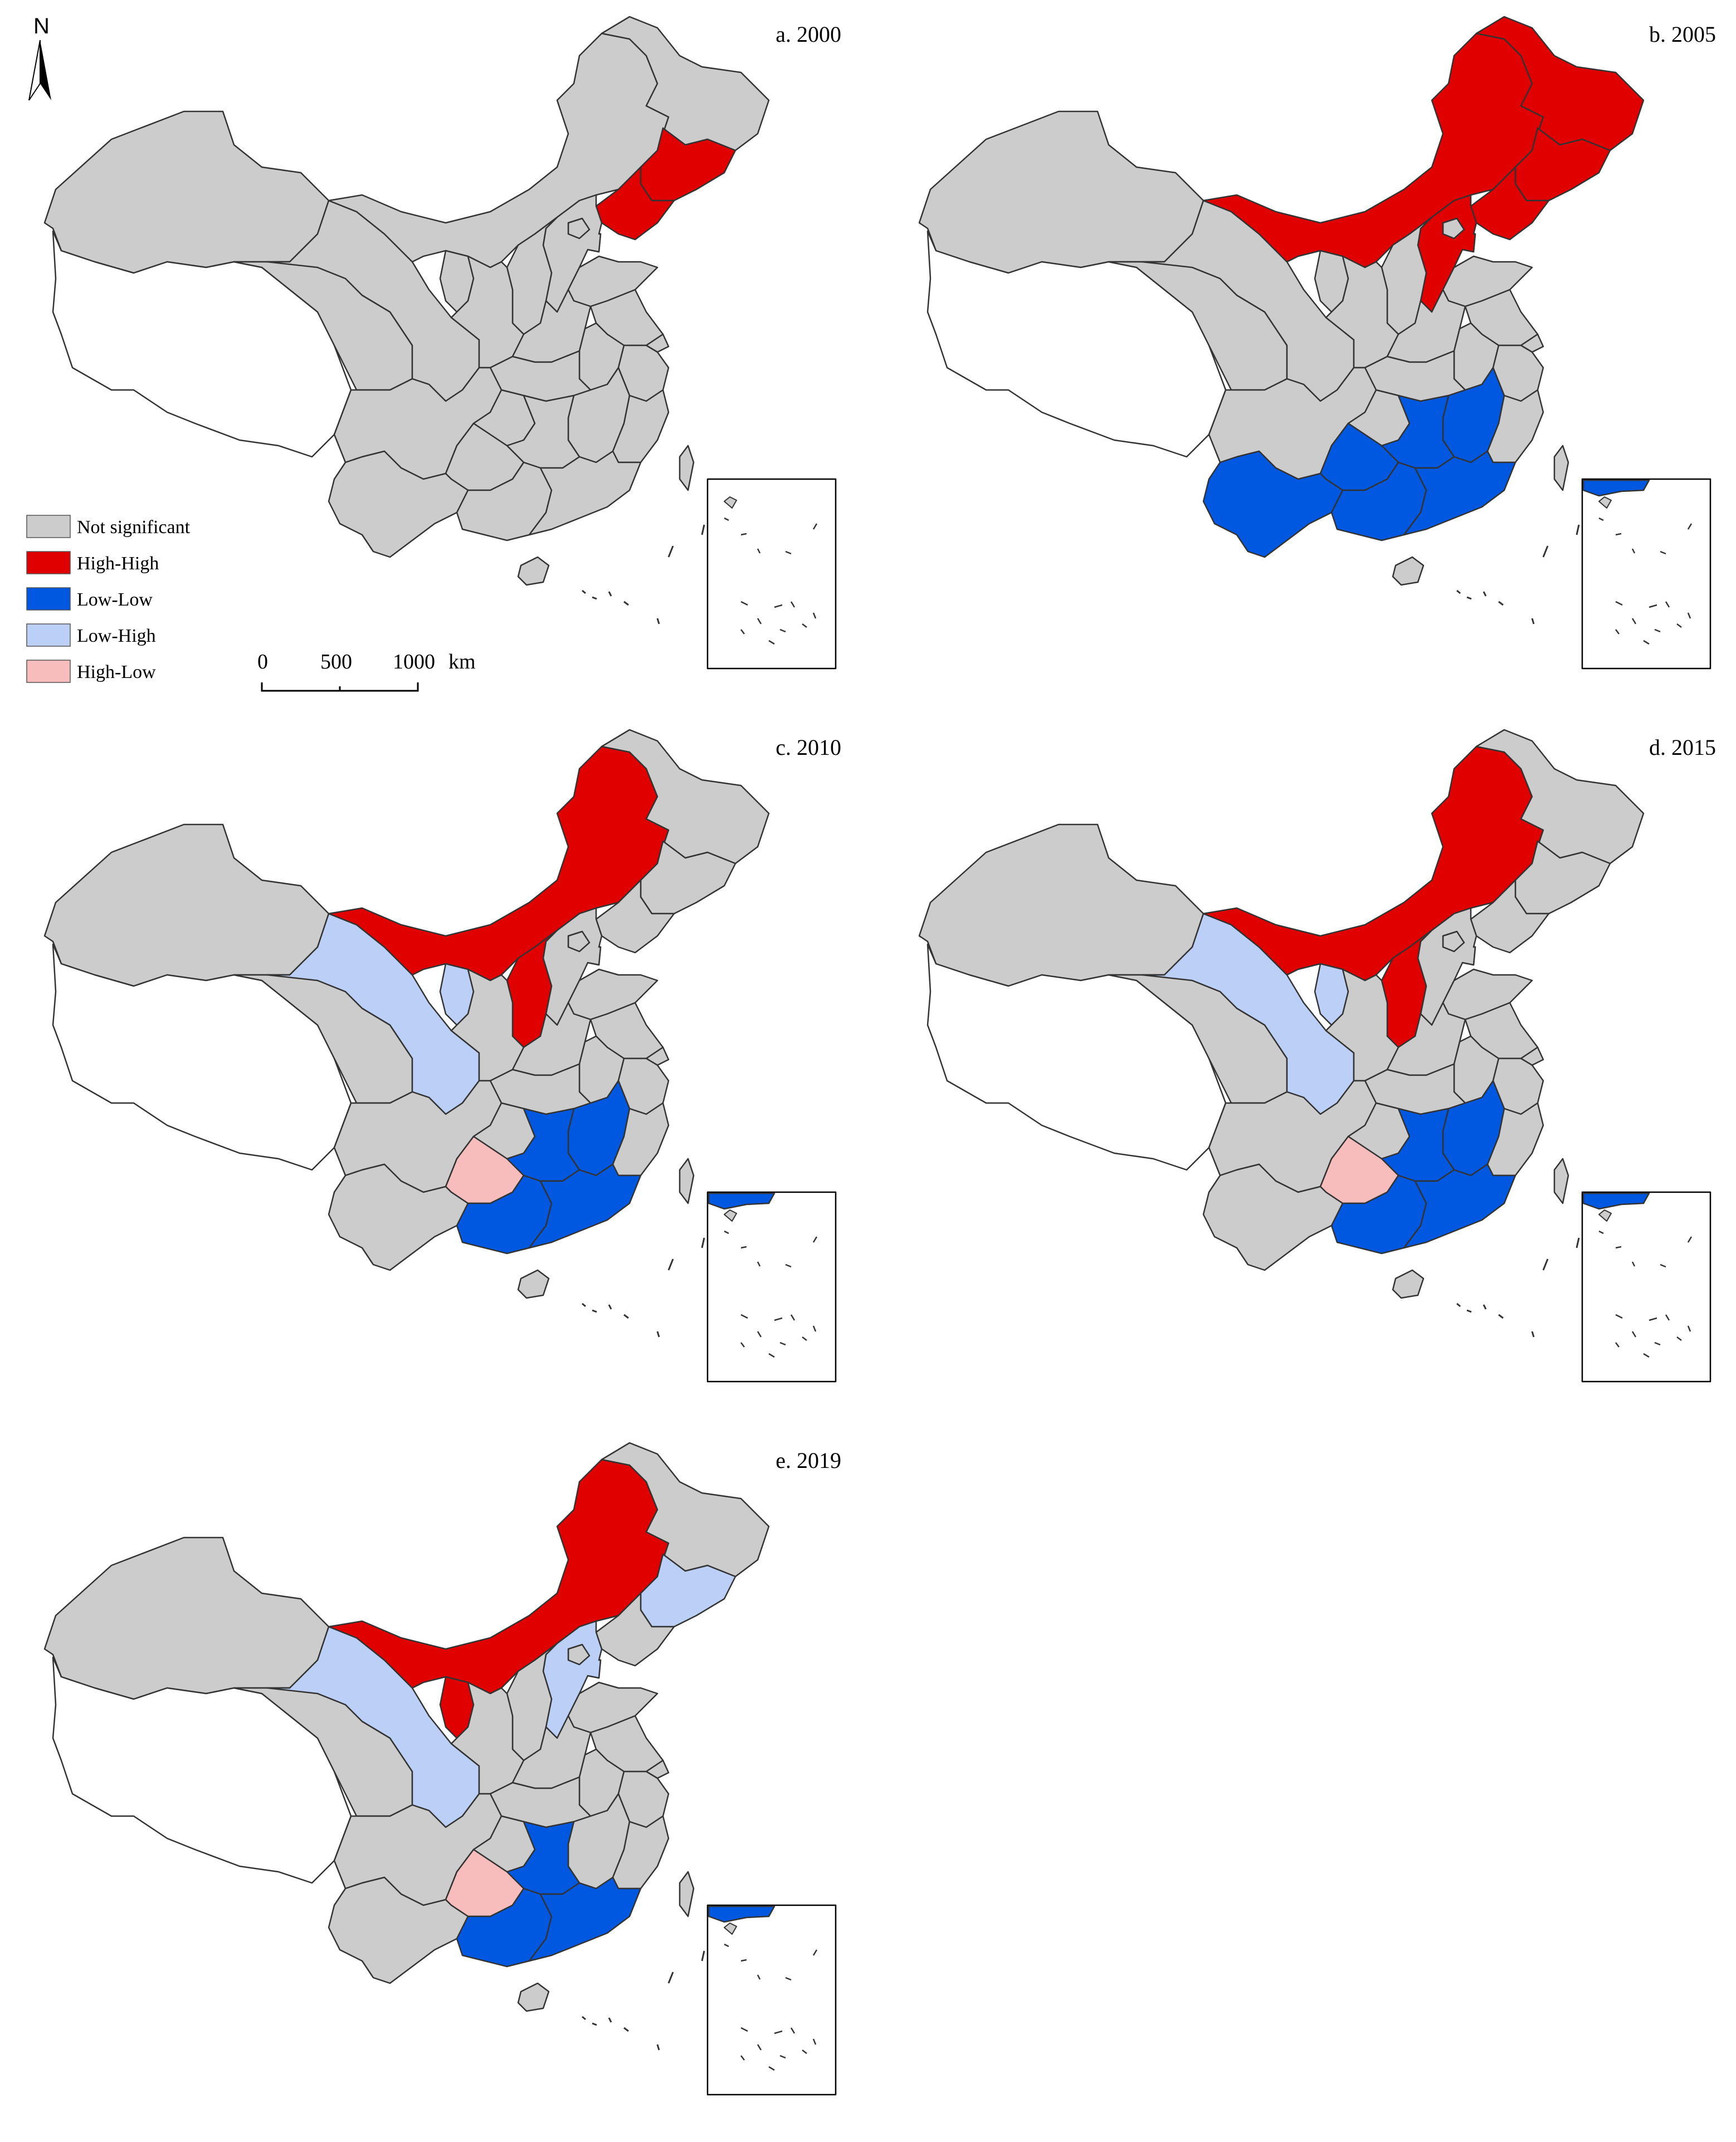  Describe the element at coordinates (42, 26) in the screenshot. I see `north-arrow-label: N` at that location.